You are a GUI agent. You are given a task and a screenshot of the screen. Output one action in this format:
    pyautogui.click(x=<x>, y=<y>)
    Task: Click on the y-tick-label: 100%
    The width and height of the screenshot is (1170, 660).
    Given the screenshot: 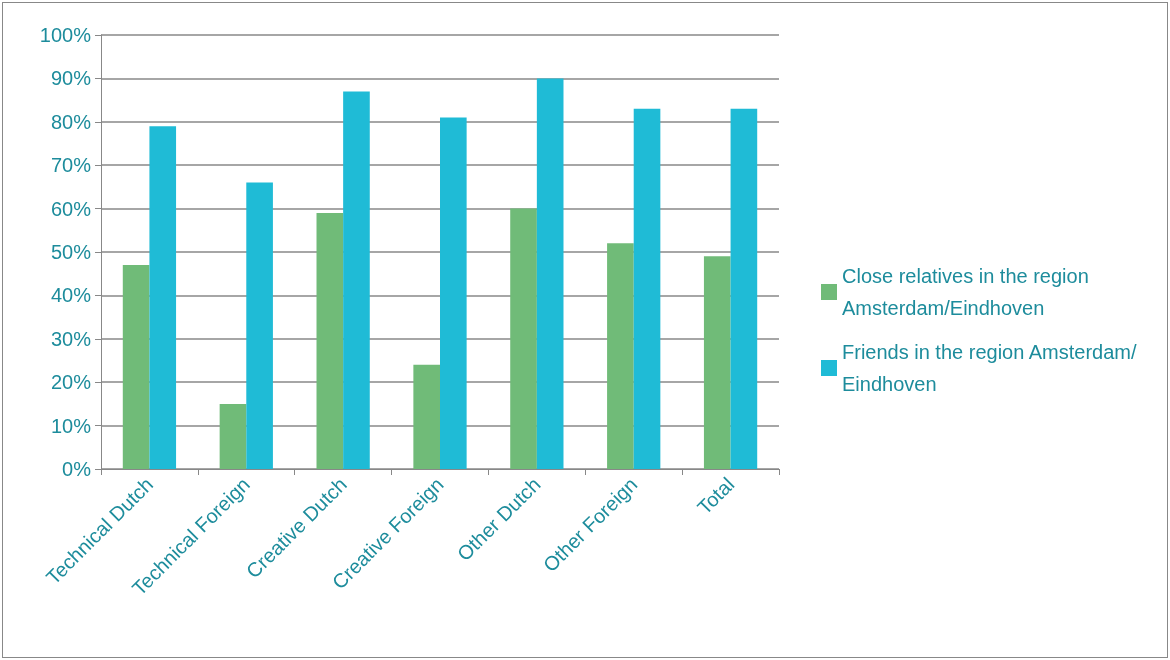 What is the action you would take?
    pyautogui.click(x=65, y=35)
    